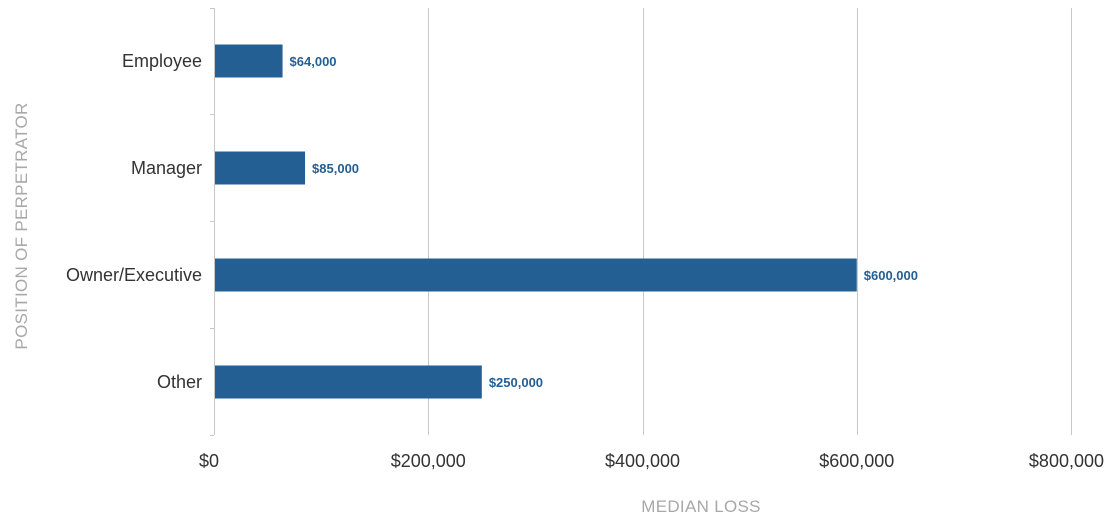 The width and height of the screenshot is (1109, 519). Describe the element at coordinates (313, 61) in the screenshot. I see `data-label: $64,000` at that location.